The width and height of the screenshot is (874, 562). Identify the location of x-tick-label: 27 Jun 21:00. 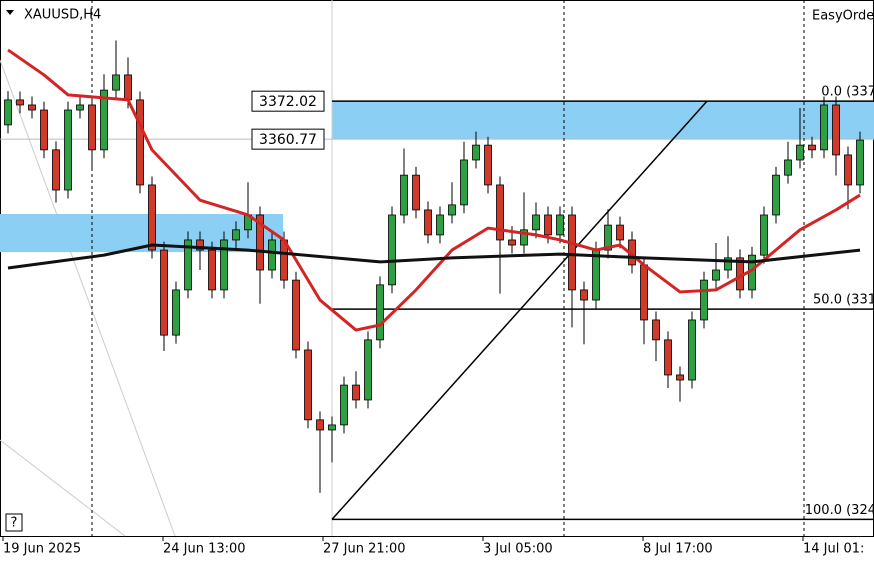
(364, 549).